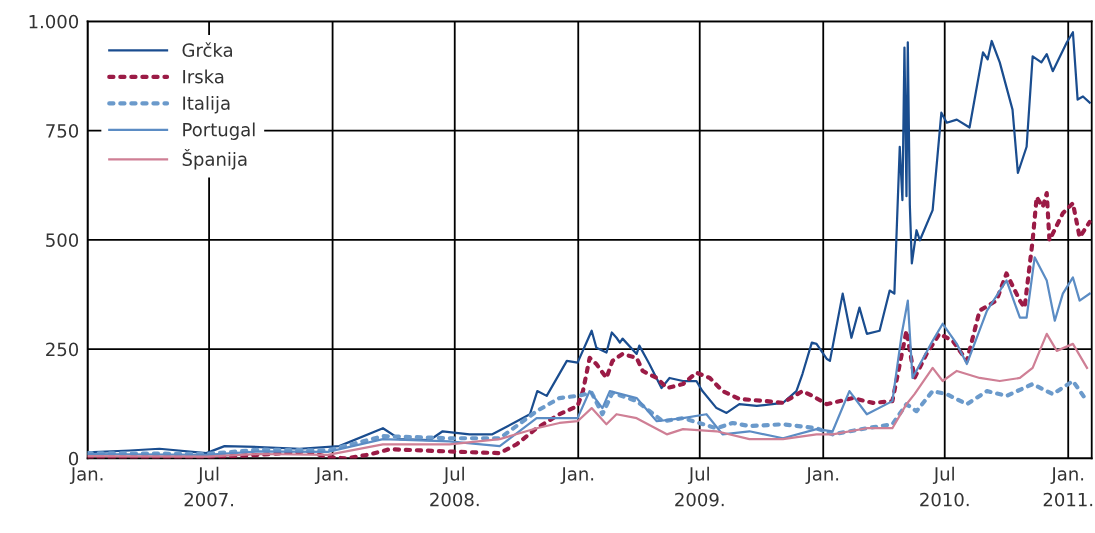 The image size is (1095, 533). What do you see at coordinates (62, 349) in the screenshot?
I see `y-tick-label: 250` at bounding box center [62, 349].